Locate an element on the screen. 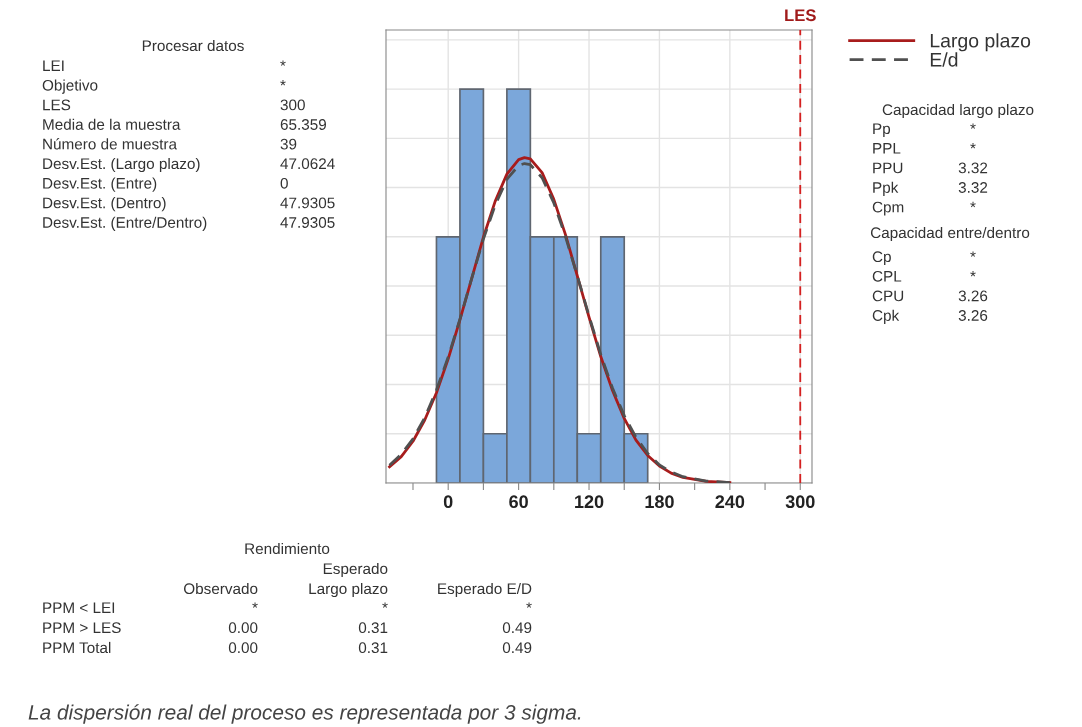 The height and width of the screenshot is (727, 1082). text: Desv.Est. (Dentro) is located at coordinates (104, 204).